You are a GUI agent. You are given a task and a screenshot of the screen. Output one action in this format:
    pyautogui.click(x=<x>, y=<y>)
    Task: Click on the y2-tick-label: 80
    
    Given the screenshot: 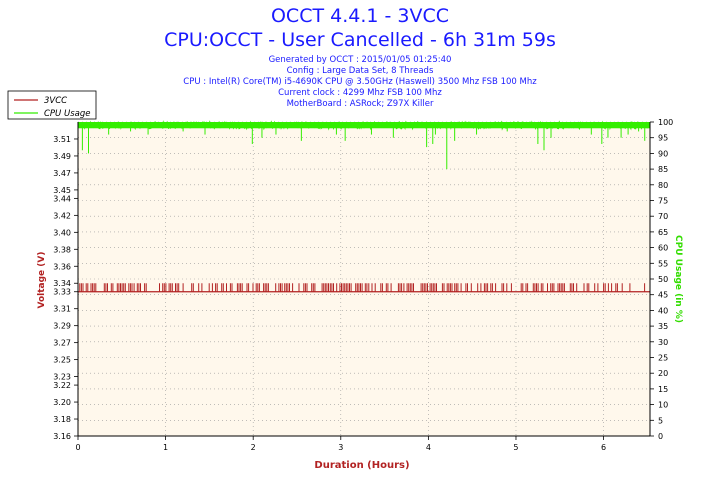 What is the action you would take?
    pyautogui.click(x=663, y=185)
    